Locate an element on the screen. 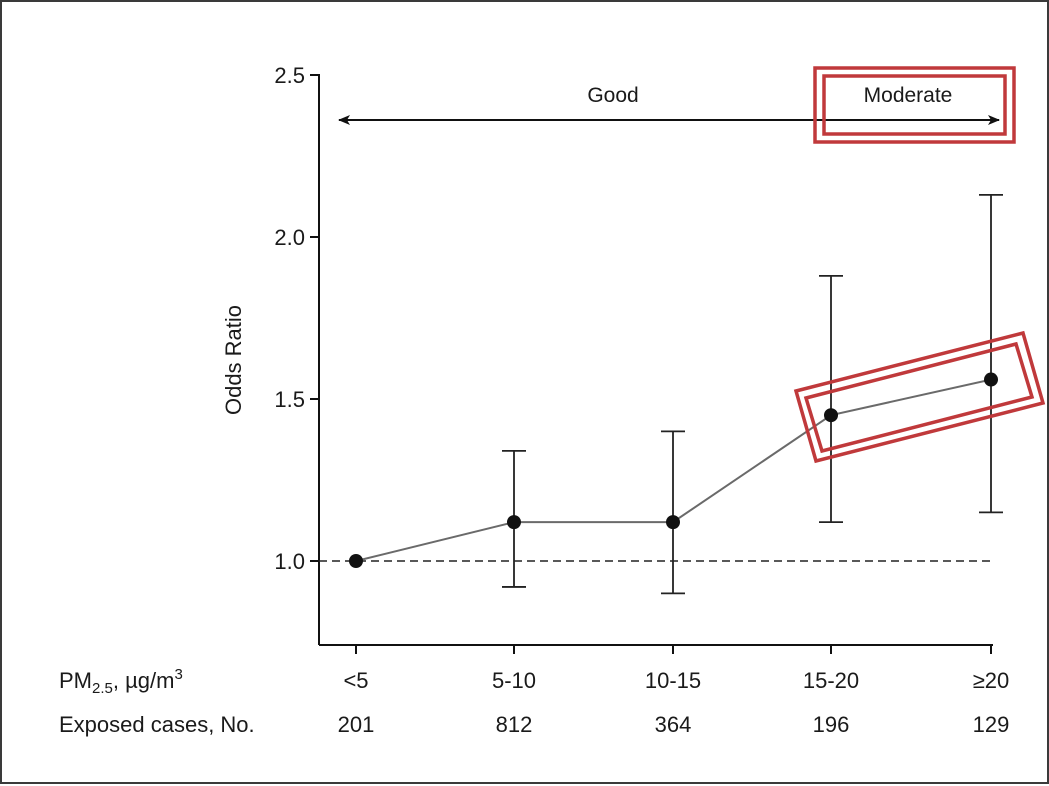 The width and height of the screenshot is (1049, 786). moderate-highlight-outer is located at coordinates (914, 105).